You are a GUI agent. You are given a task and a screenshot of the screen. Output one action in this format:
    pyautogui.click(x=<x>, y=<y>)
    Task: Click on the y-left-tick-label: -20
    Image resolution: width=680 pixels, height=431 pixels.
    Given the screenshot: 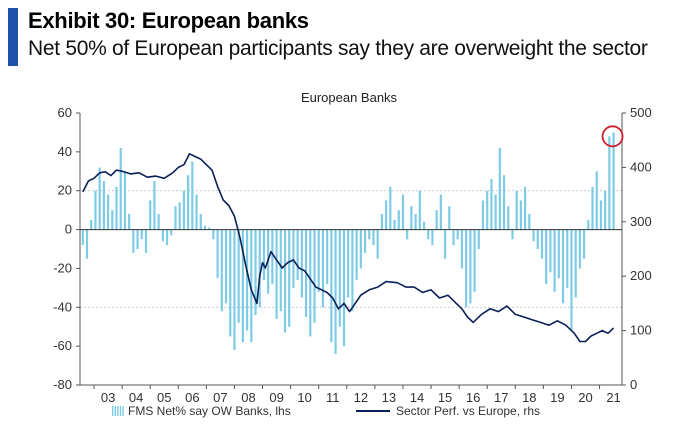 What is the action you would take?
    pyautogui.click(x=62, y=267)
    